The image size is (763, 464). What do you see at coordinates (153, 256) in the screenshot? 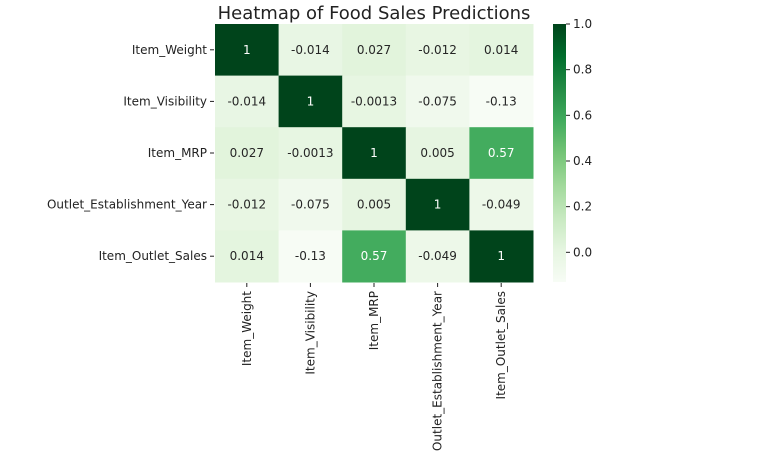
I see `row-label: Item_Outlet_Sales` at bounding box center [153, 256].